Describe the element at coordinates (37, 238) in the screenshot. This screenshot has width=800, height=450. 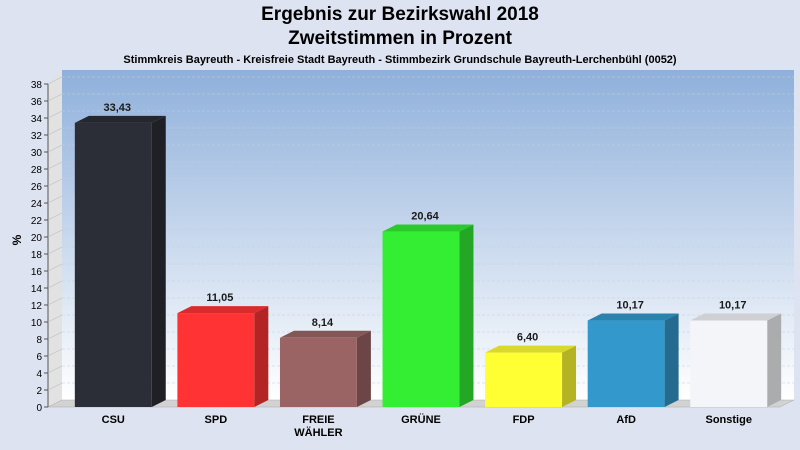
I see `y-tick-label: 20` at that location.